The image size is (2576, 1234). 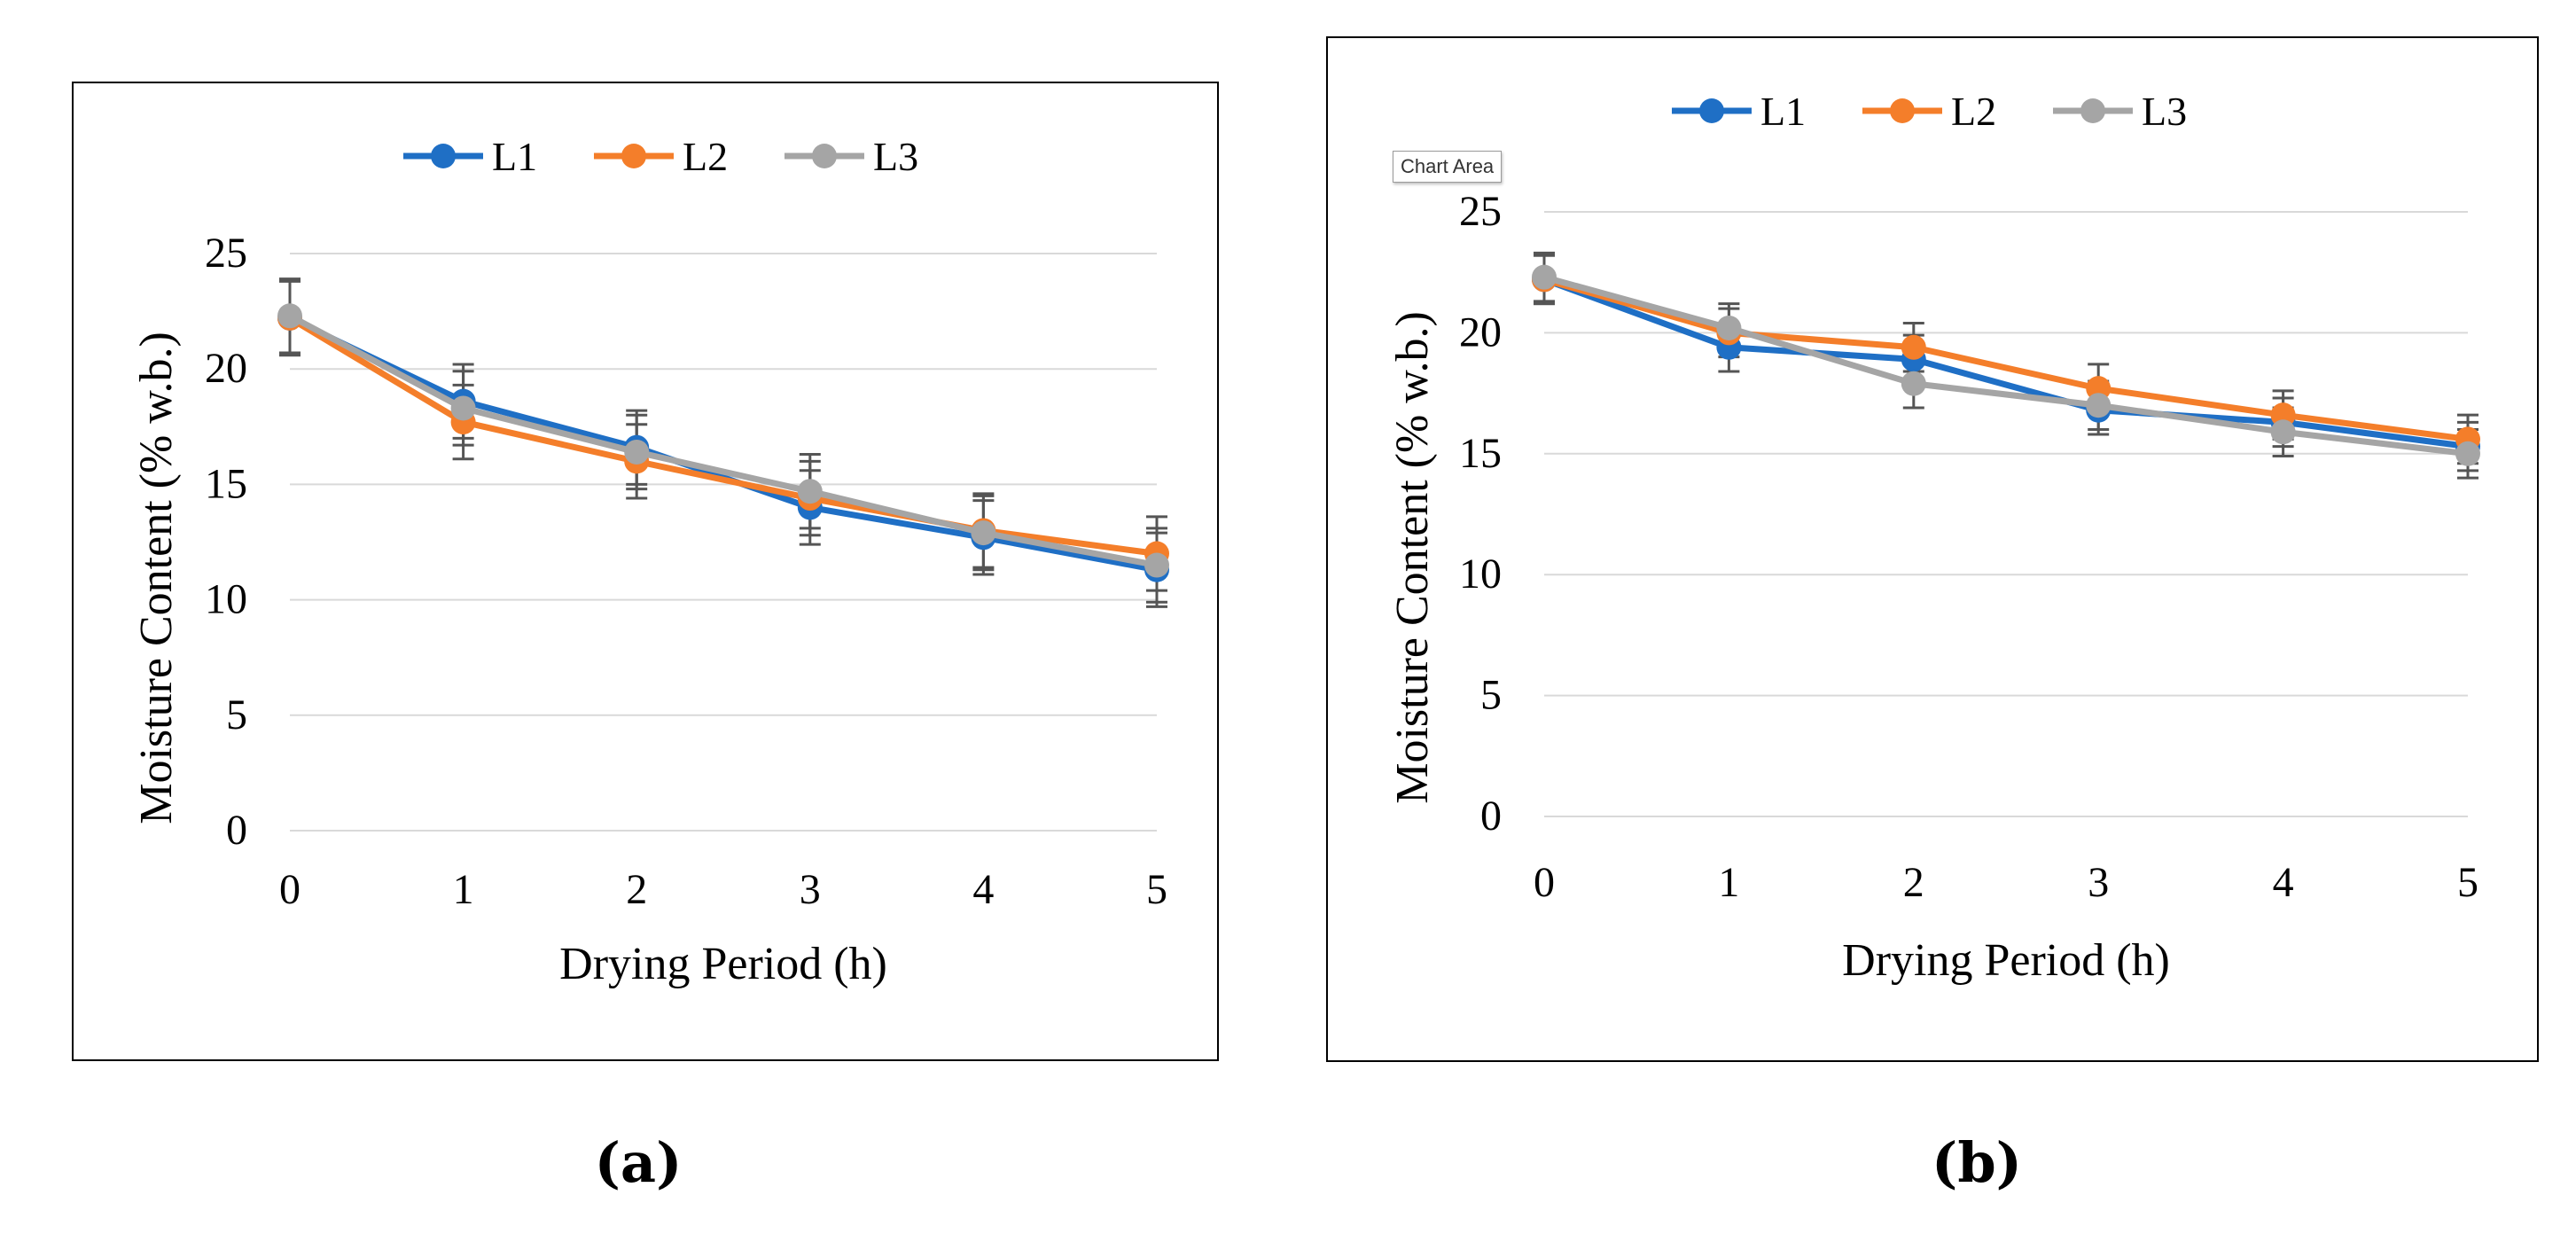 I want to click on xtick-label-b-5: 5, so click(x=2467, y=882).